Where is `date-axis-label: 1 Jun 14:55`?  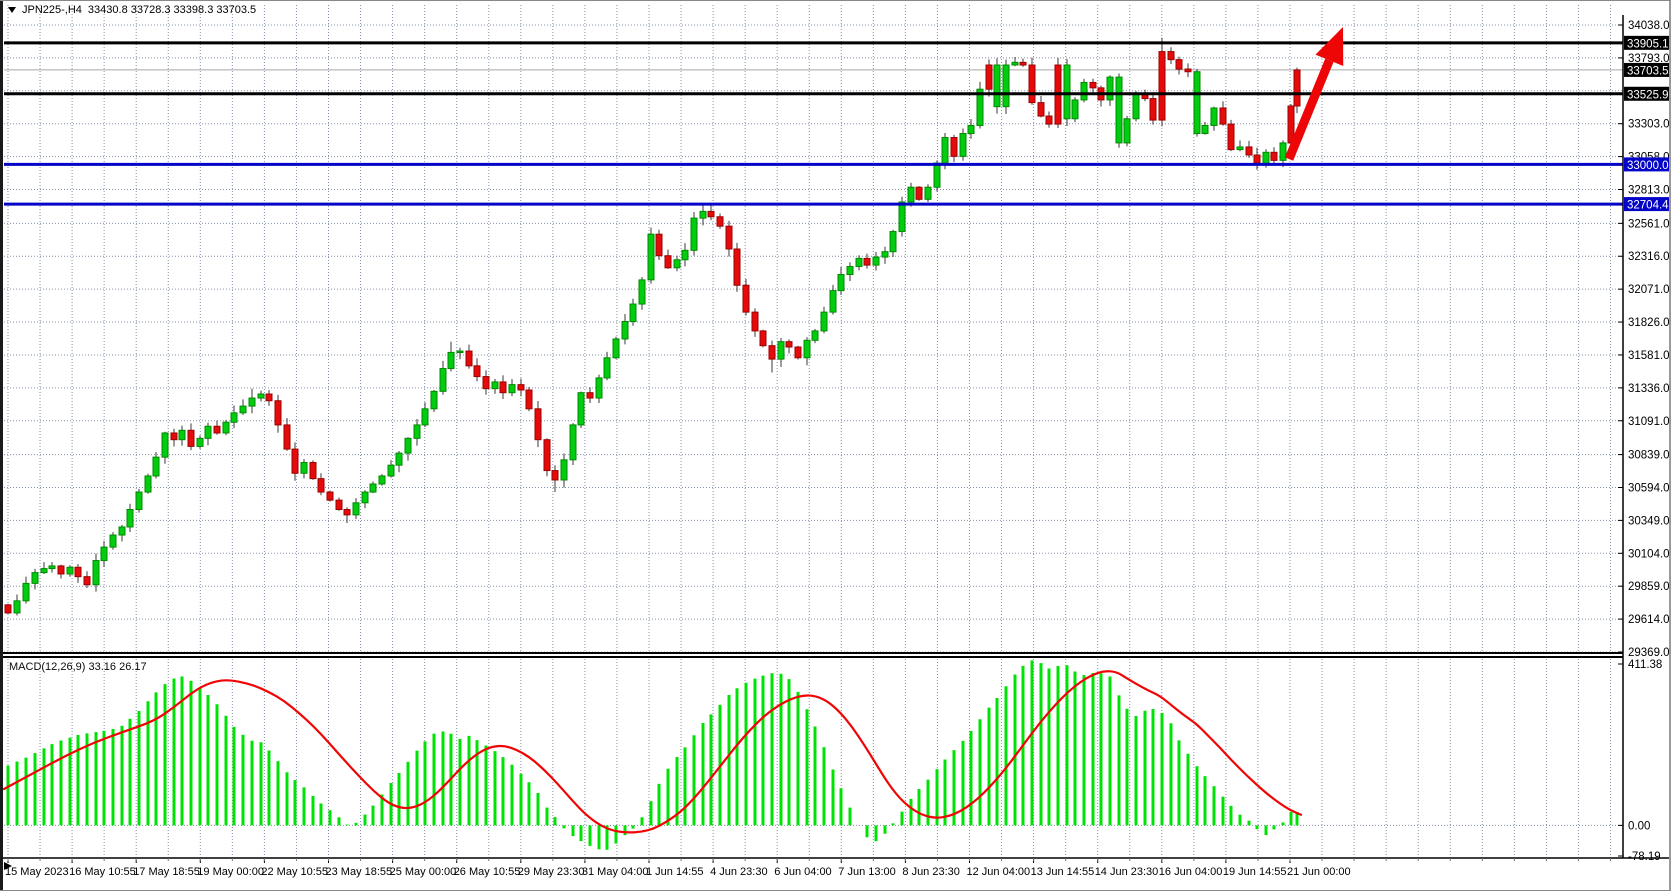 date-axis-label: 1 Jun 14:55 is located at coordinates (675, 872).